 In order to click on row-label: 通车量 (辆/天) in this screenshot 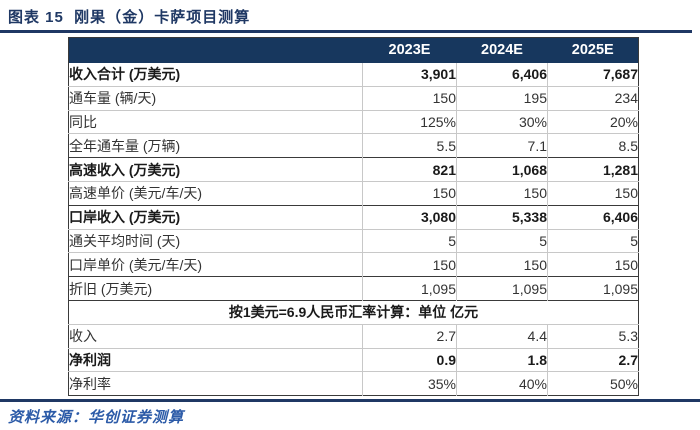, I will do `click(215, 98)`.